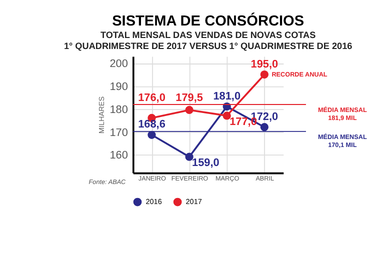  I want to click on data-label: 195,0, so click(264, 64).